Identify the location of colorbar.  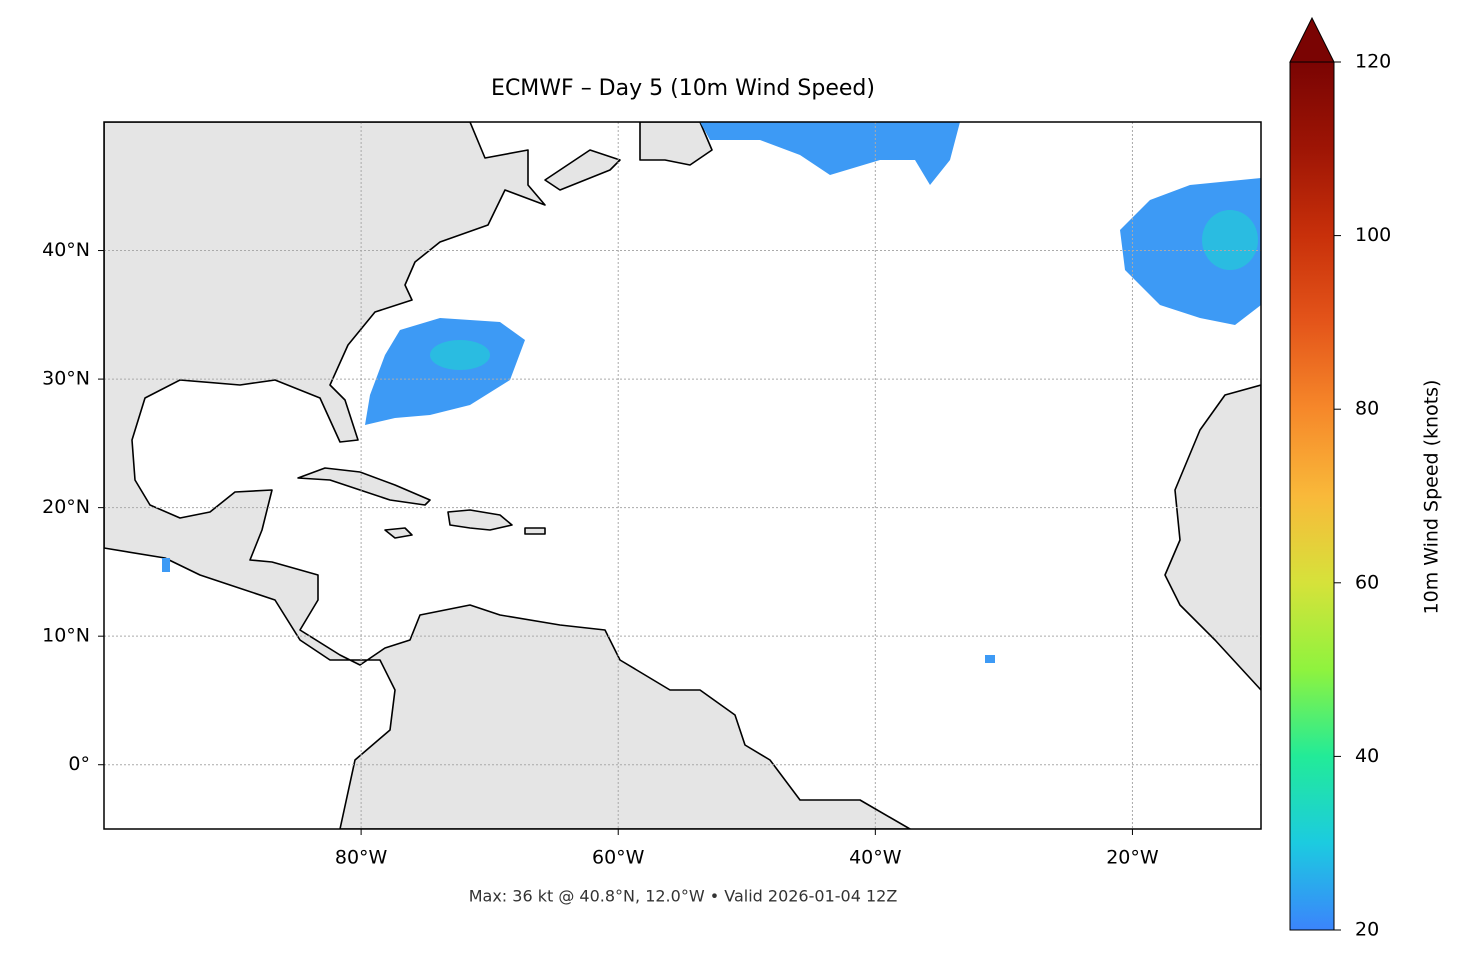
(1312, 496).